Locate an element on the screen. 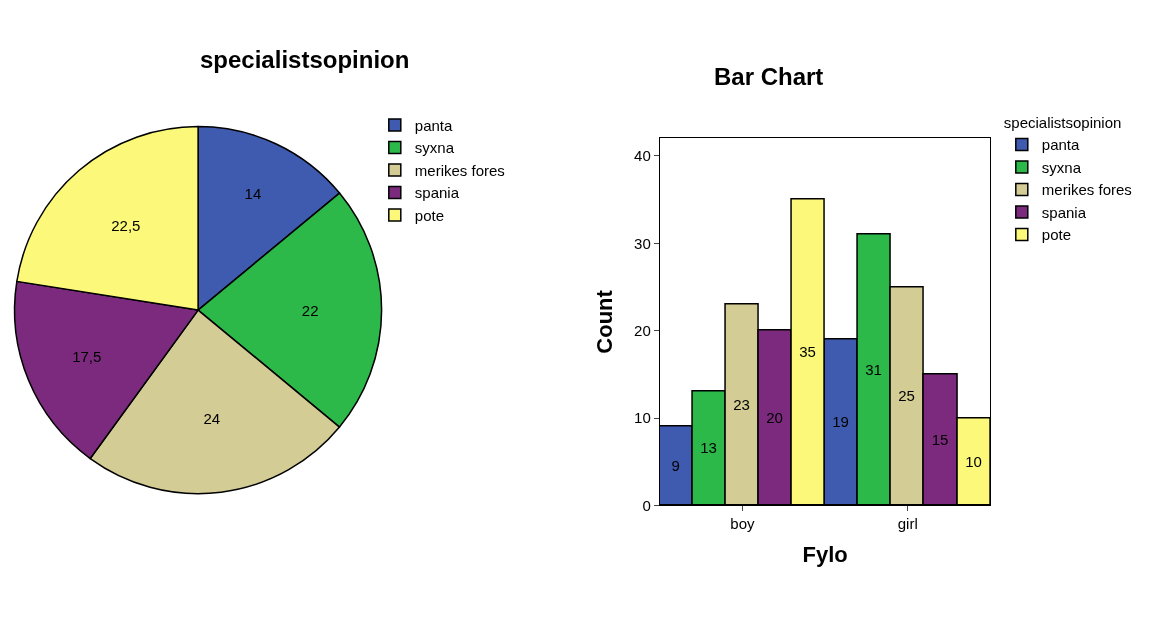  data-label: 25 is located at coordinates (906, 396).